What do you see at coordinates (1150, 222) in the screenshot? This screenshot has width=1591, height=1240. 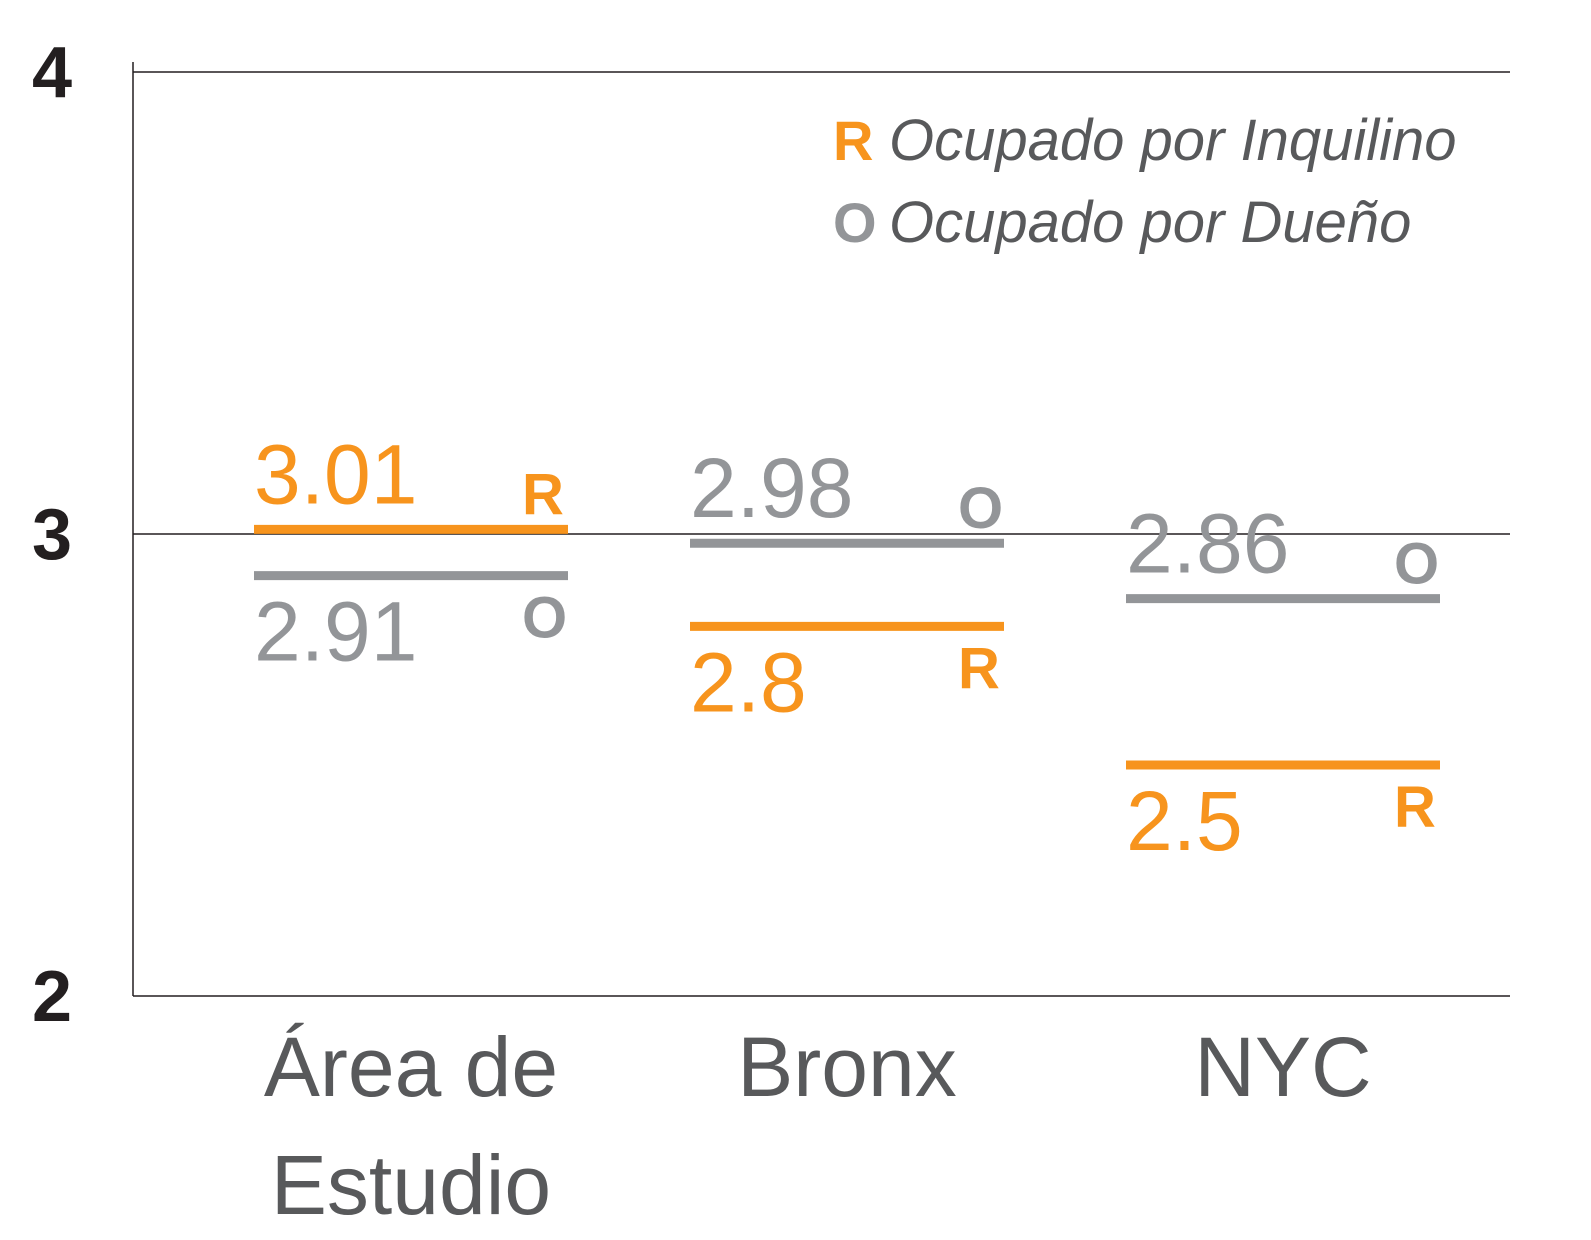 I see `legend-label: Ocupado por Dueño` at bounding box center [1150, 222].